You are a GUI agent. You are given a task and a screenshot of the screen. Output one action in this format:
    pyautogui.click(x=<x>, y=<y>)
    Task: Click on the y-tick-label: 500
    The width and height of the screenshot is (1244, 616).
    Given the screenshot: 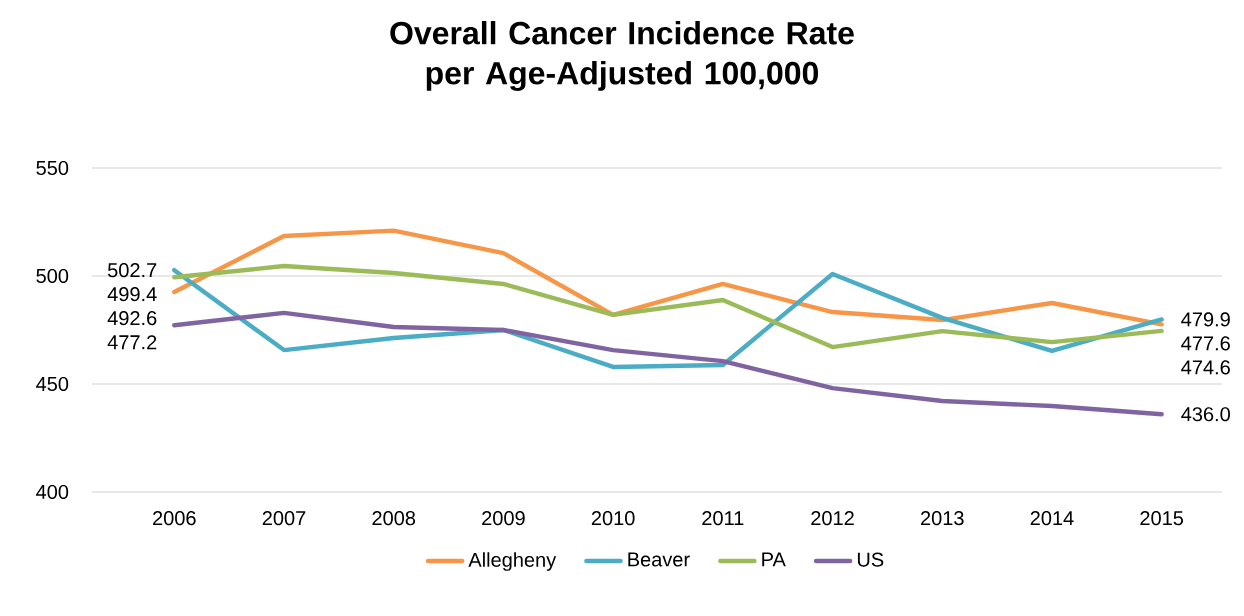 What is the action you would take?
    pyautogui.click(x=52, y=276)
    